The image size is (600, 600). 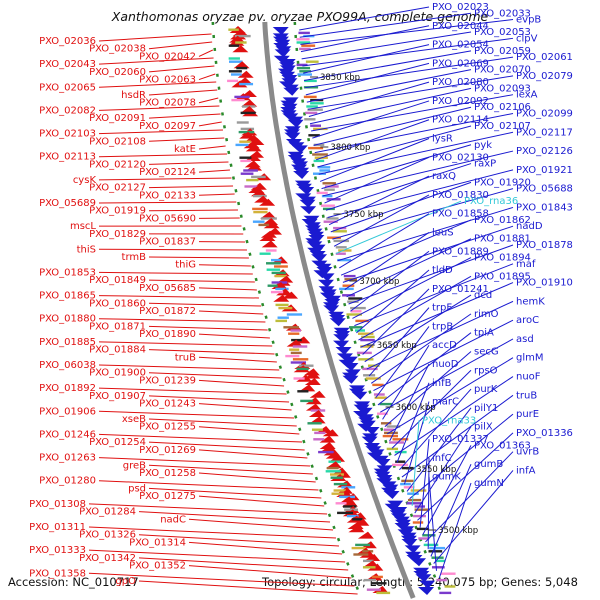 I want to click on gene-label-pxo-01865: PXO_01865, so click(x=67, y=296).